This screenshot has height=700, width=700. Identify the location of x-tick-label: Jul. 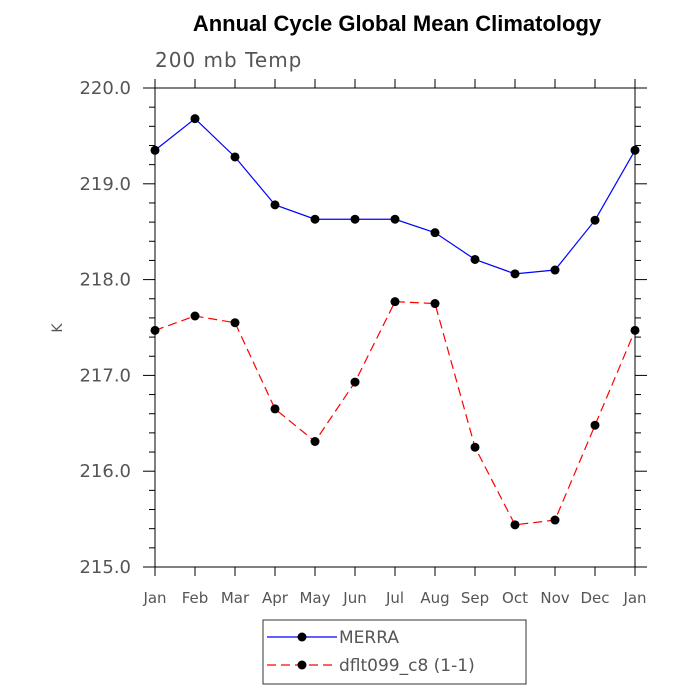
(394, 598).